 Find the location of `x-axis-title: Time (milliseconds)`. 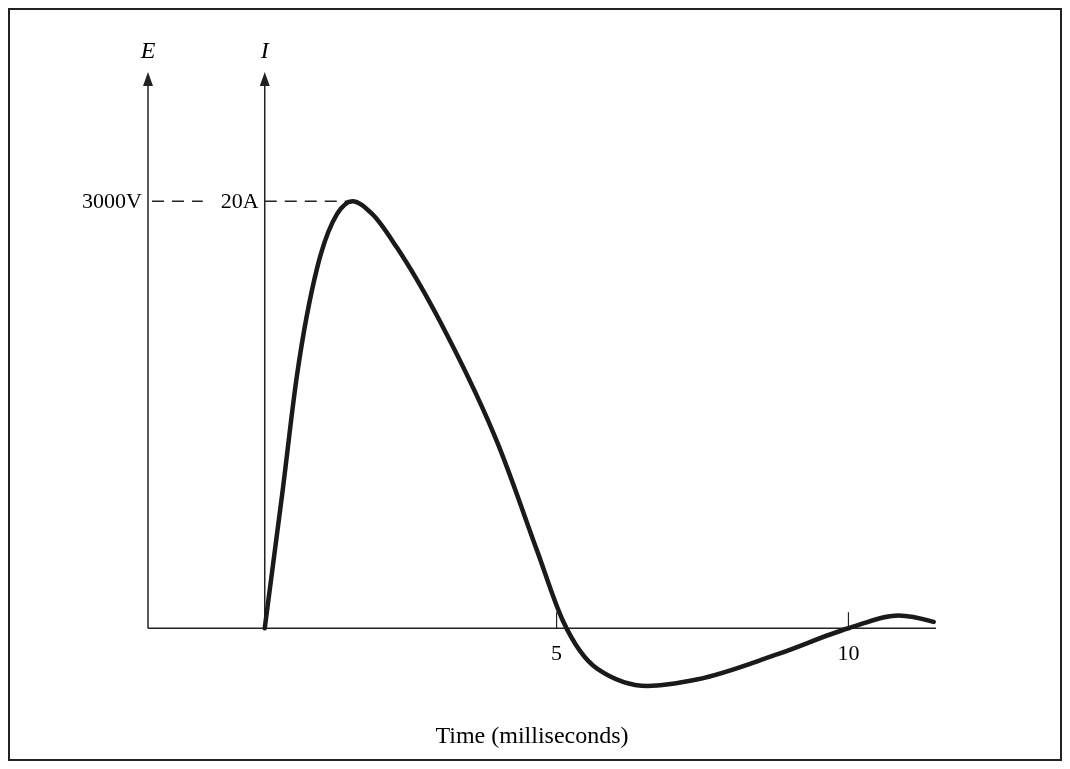

x-axis-title: Time (milliseconds) is located at coordinates (532, 735).